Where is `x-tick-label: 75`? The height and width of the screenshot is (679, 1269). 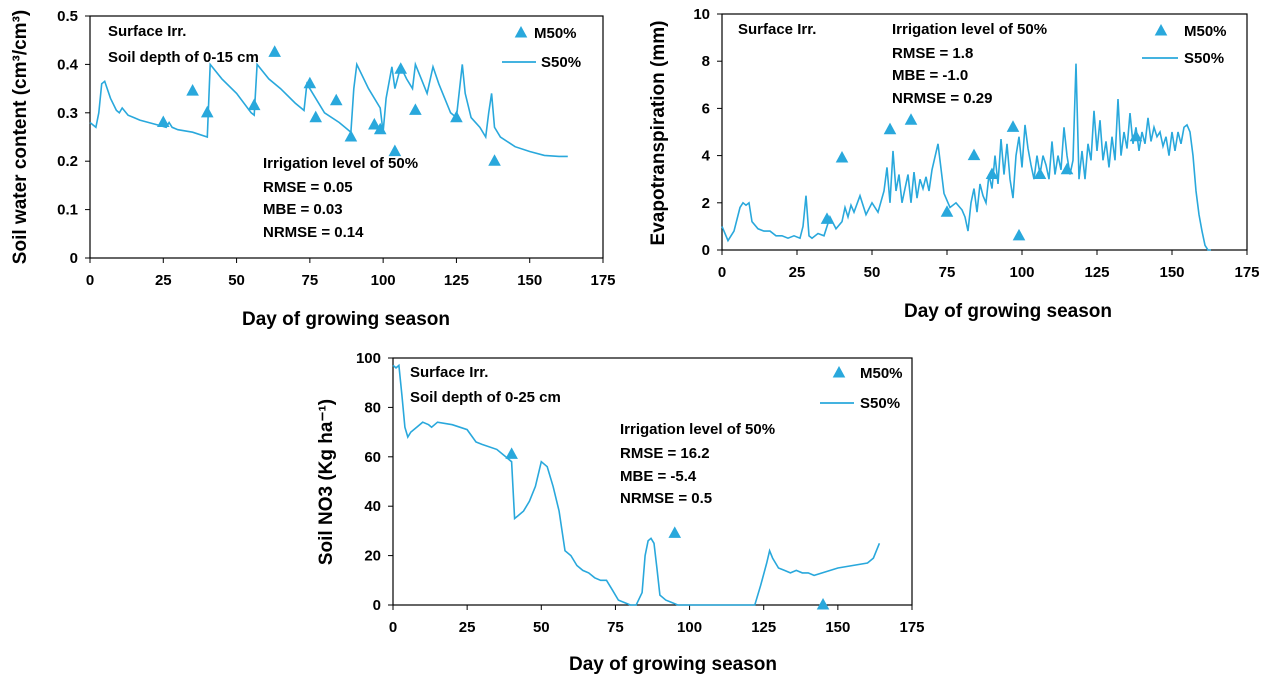 x-tick-label: 75 is located at coordinates (310, 280).